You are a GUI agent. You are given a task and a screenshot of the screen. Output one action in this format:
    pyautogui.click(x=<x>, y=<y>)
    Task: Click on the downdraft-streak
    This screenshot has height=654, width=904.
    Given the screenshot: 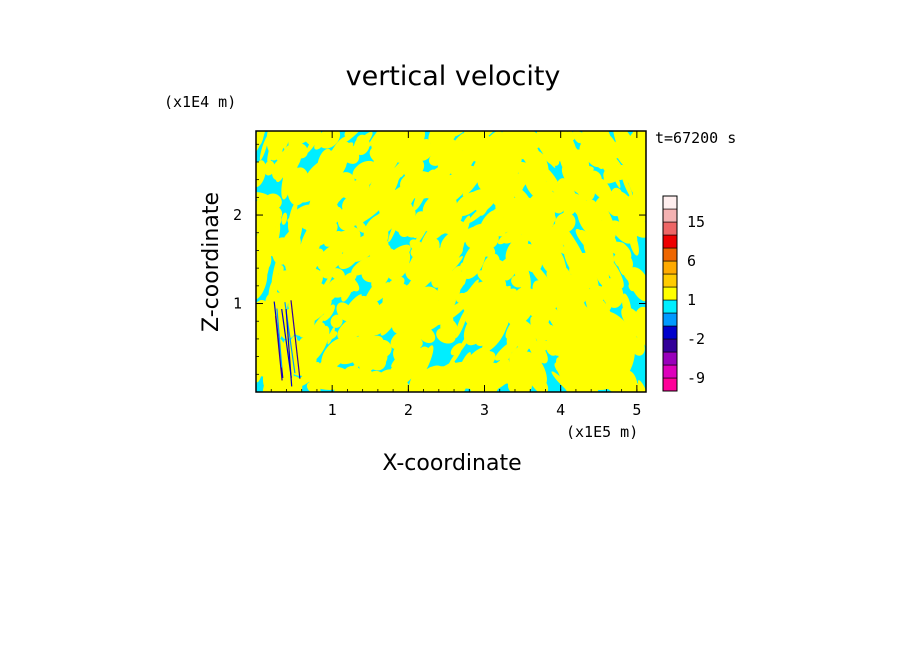 What is the action you would take?
    pyautogui.click(x=295, y=339)
    